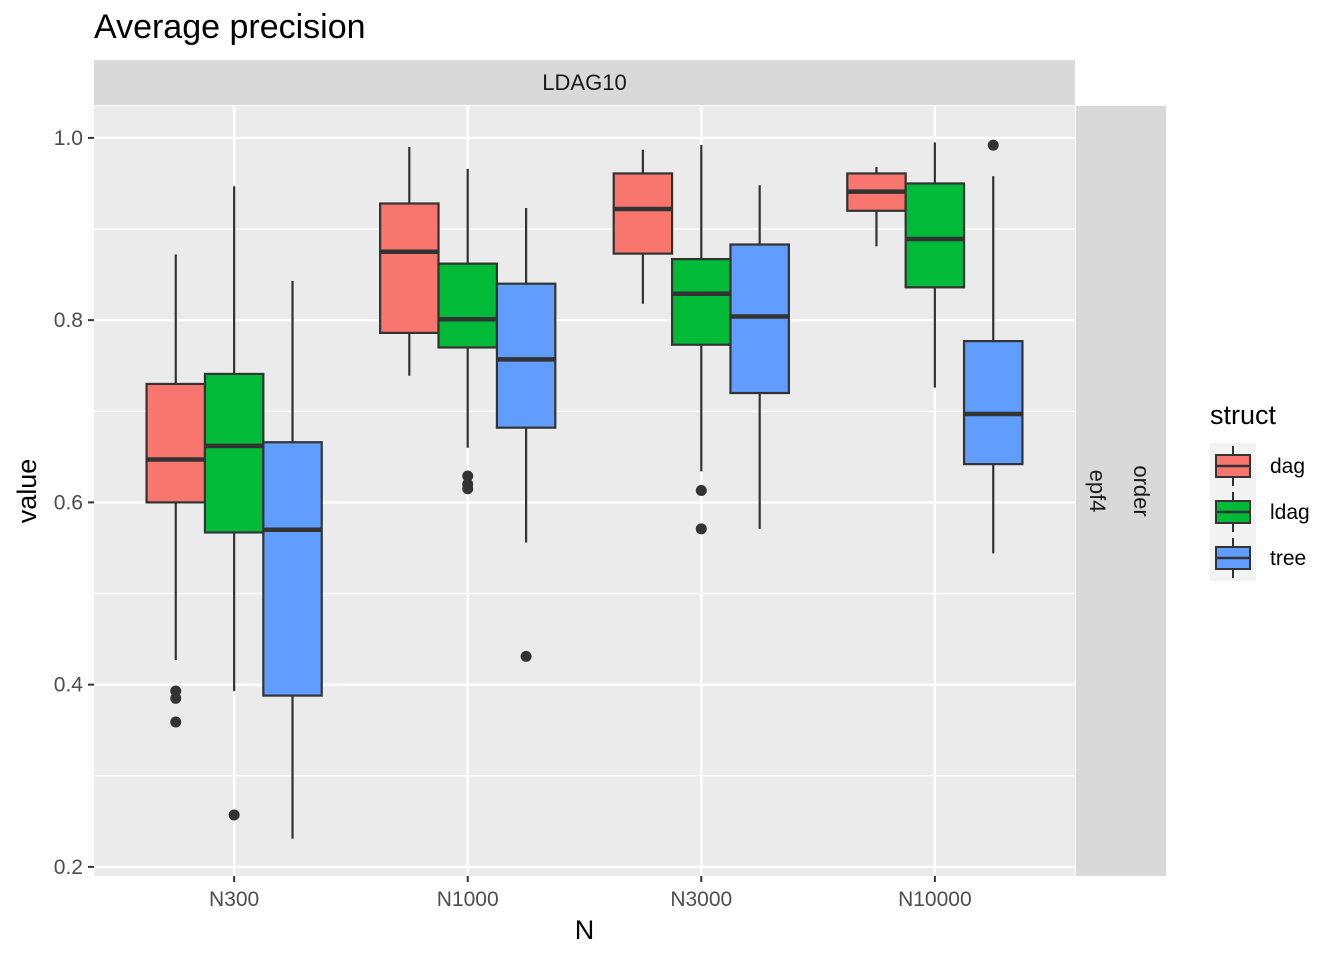 The image size is (1344, 960). Describe the element at coordinates (68, 320) in the screenshot. I see `y-tick-label: 0.8` at that location.